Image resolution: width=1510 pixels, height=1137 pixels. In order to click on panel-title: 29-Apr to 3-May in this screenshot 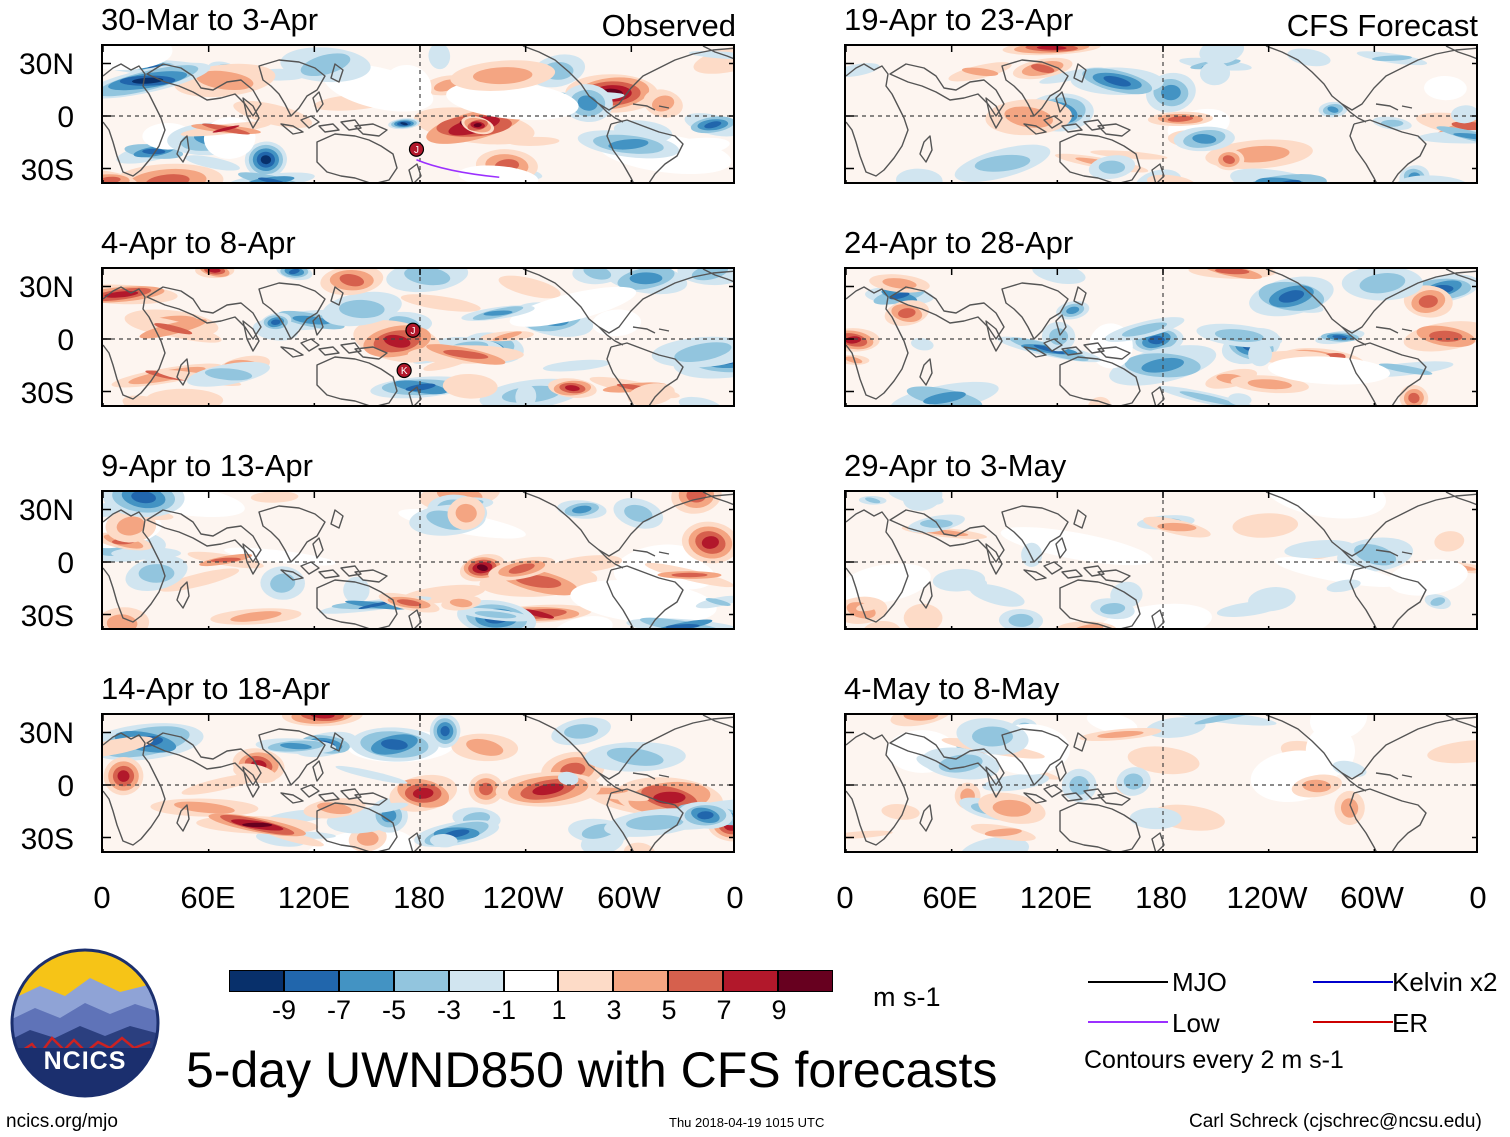, I will do `click(955, 465)`.